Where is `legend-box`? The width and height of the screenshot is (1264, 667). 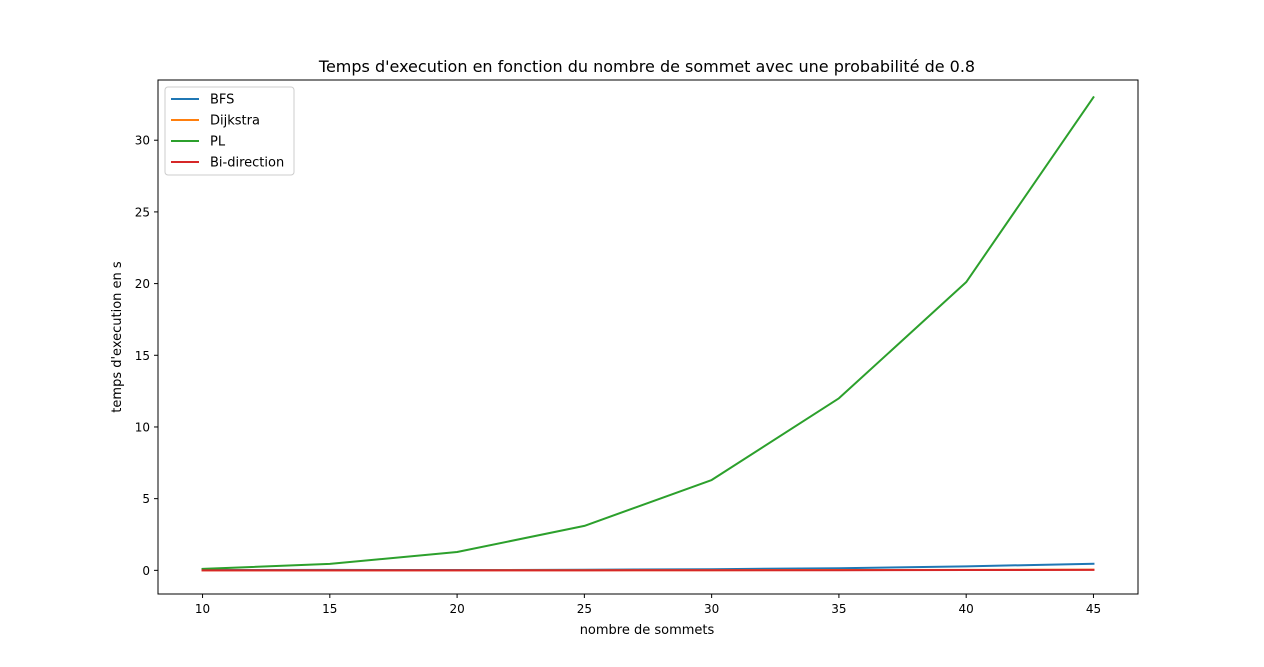 legend-box is located at coordinates (229, 131).